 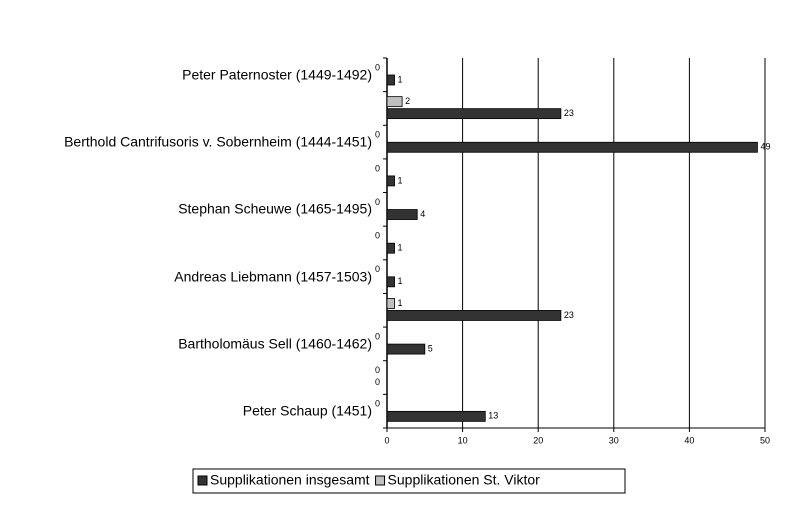 I want to click on y-tick-label: Andreas Liebmann (1457-1503), so click(x=273, y=276).